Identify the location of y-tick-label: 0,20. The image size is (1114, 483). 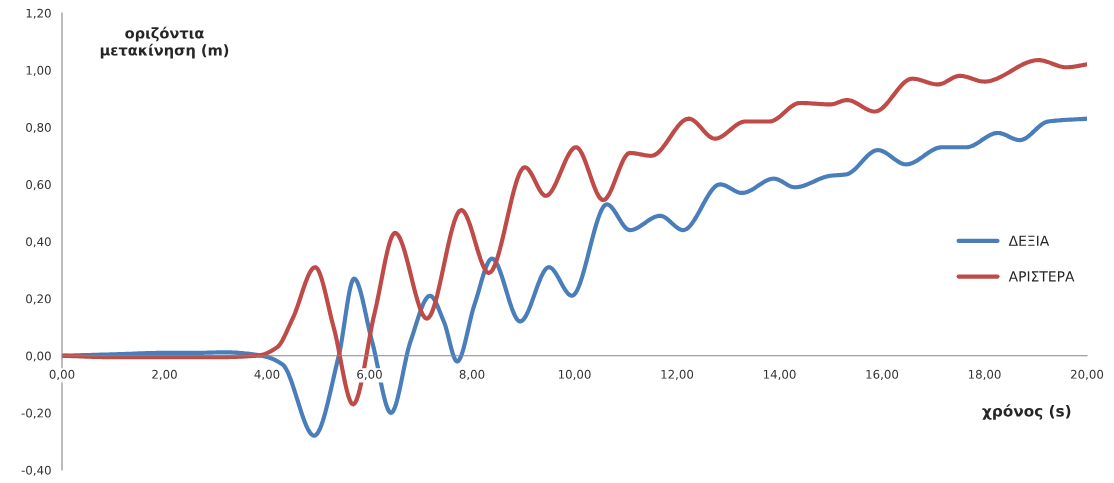
(38, 299).